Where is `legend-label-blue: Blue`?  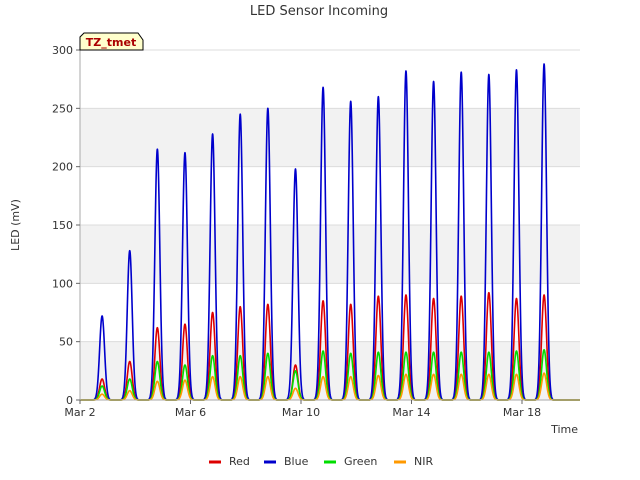
legend-label-blue: Blue is located at coordinates (296, 461).